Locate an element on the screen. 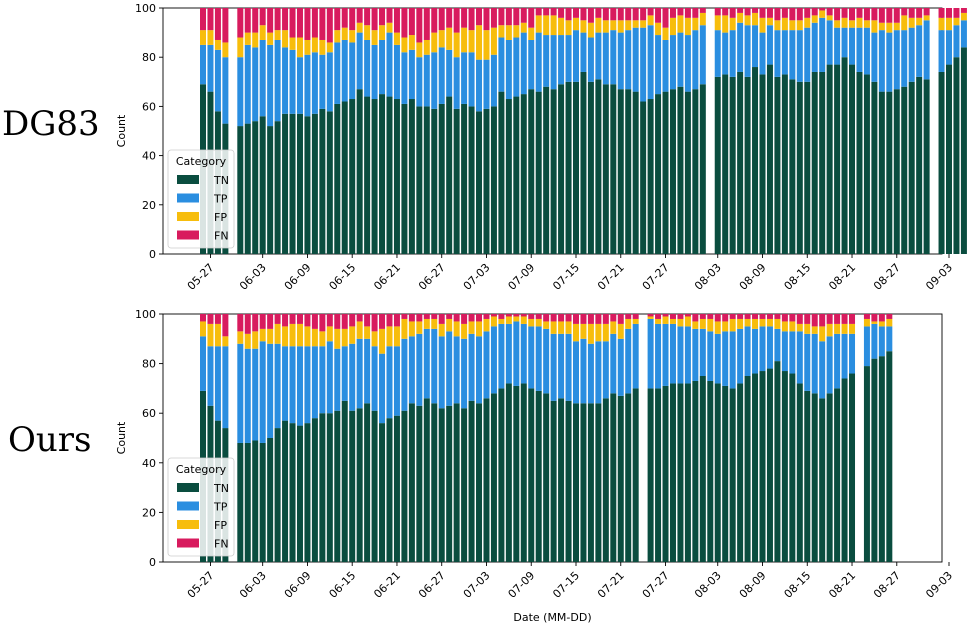 The image size is (976, 627). legend-title: Category is located at coordinates (201, 469).